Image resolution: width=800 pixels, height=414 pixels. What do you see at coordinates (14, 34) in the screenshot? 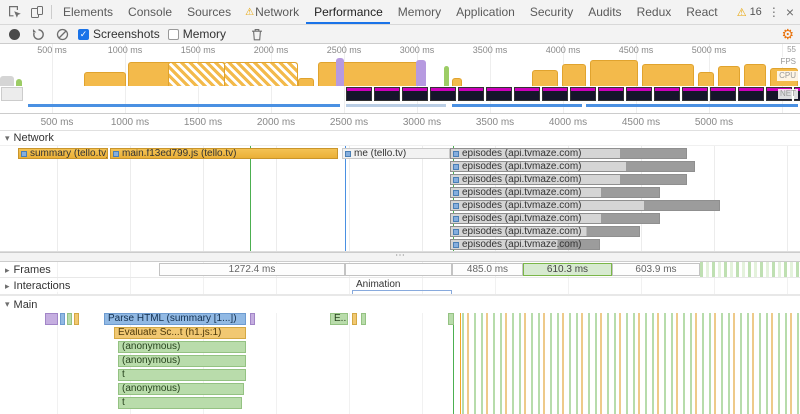
I see `record-button` at bounding box center [14, 34].